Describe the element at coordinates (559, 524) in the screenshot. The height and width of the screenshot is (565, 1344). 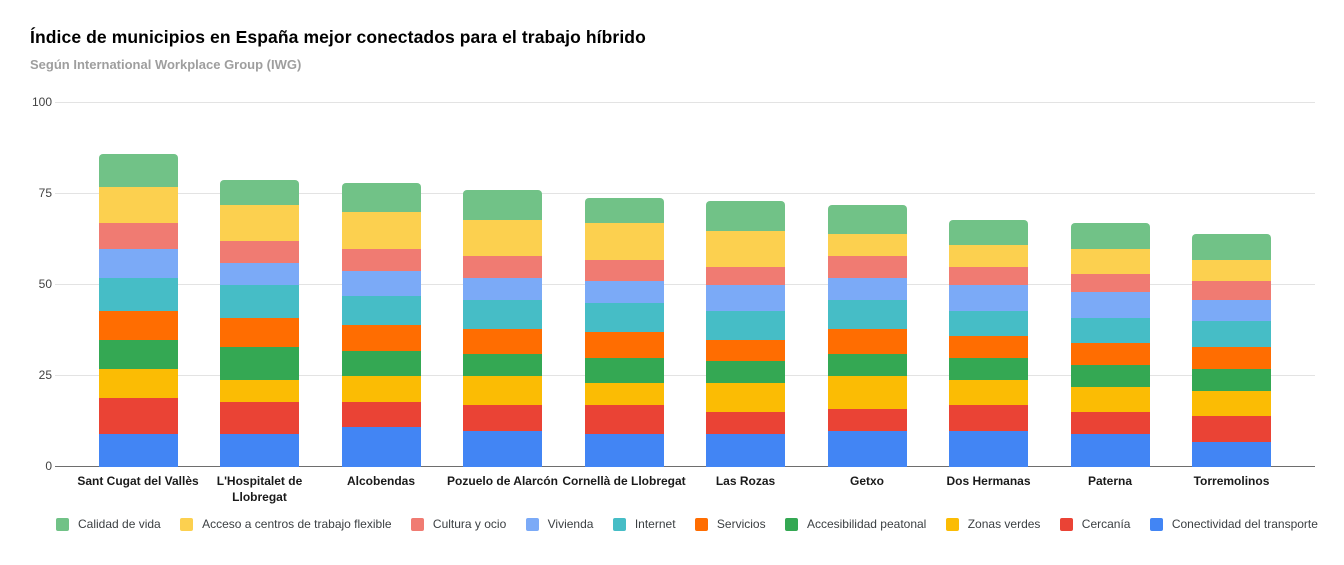
I see `legend-item-vivienda: Vivienda` at that location.